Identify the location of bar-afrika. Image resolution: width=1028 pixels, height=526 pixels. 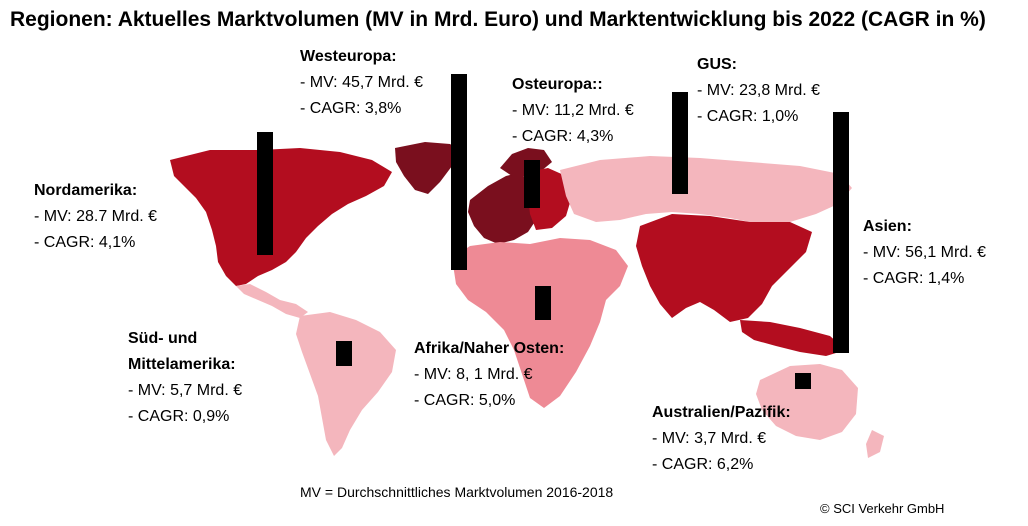
(543, 303).